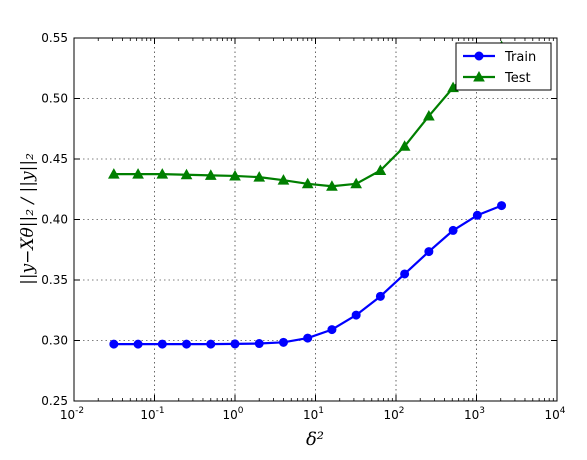 This screenshot has height=460, width=587. Describe the element at coordinates (393, 414) in the screenshot. I see `x-tick-label: 10²` at that location.